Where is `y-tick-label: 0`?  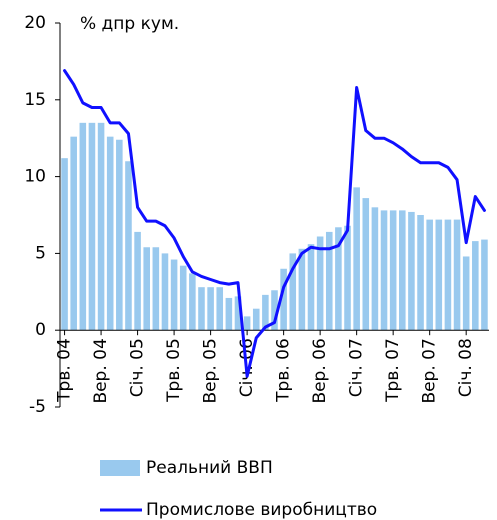
y-tick-label: 0 is located at coordinates (40, 330).